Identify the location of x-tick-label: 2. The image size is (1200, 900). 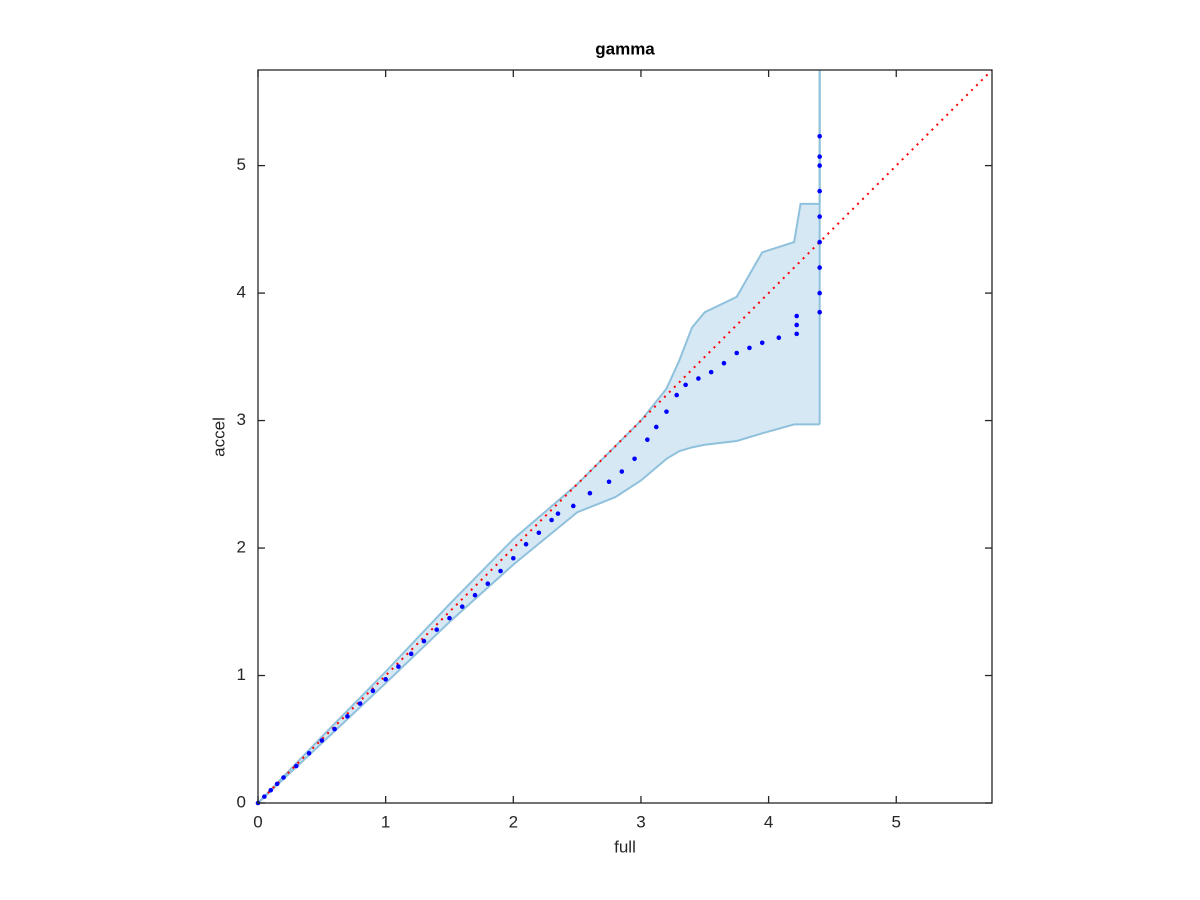
(513, 821).